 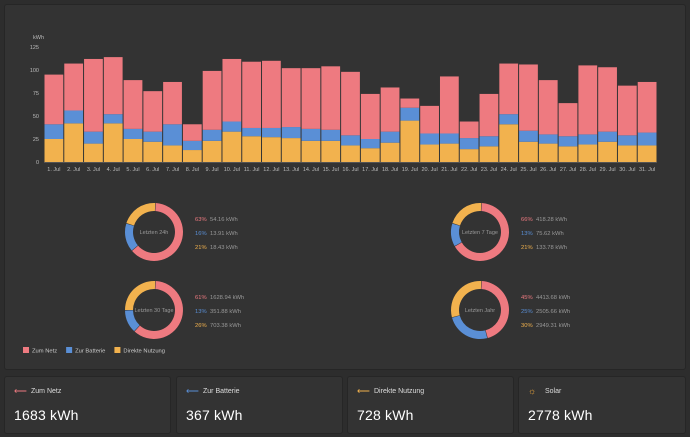 I want to click on legend-swatch-batterie, so click(x=69, y=350).